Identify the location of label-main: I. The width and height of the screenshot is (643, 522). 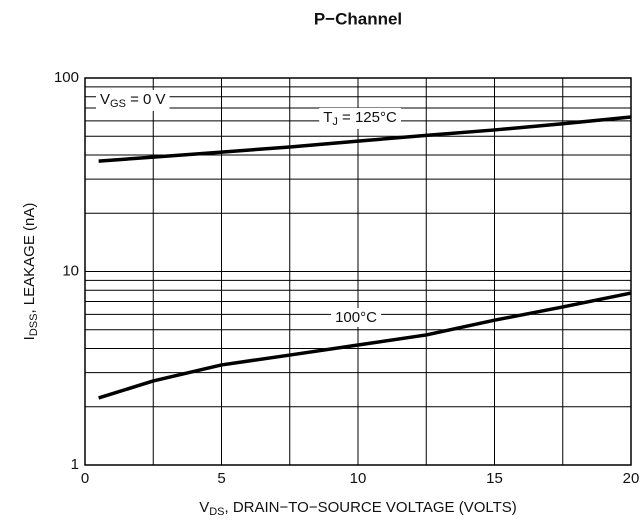
(29, 338).